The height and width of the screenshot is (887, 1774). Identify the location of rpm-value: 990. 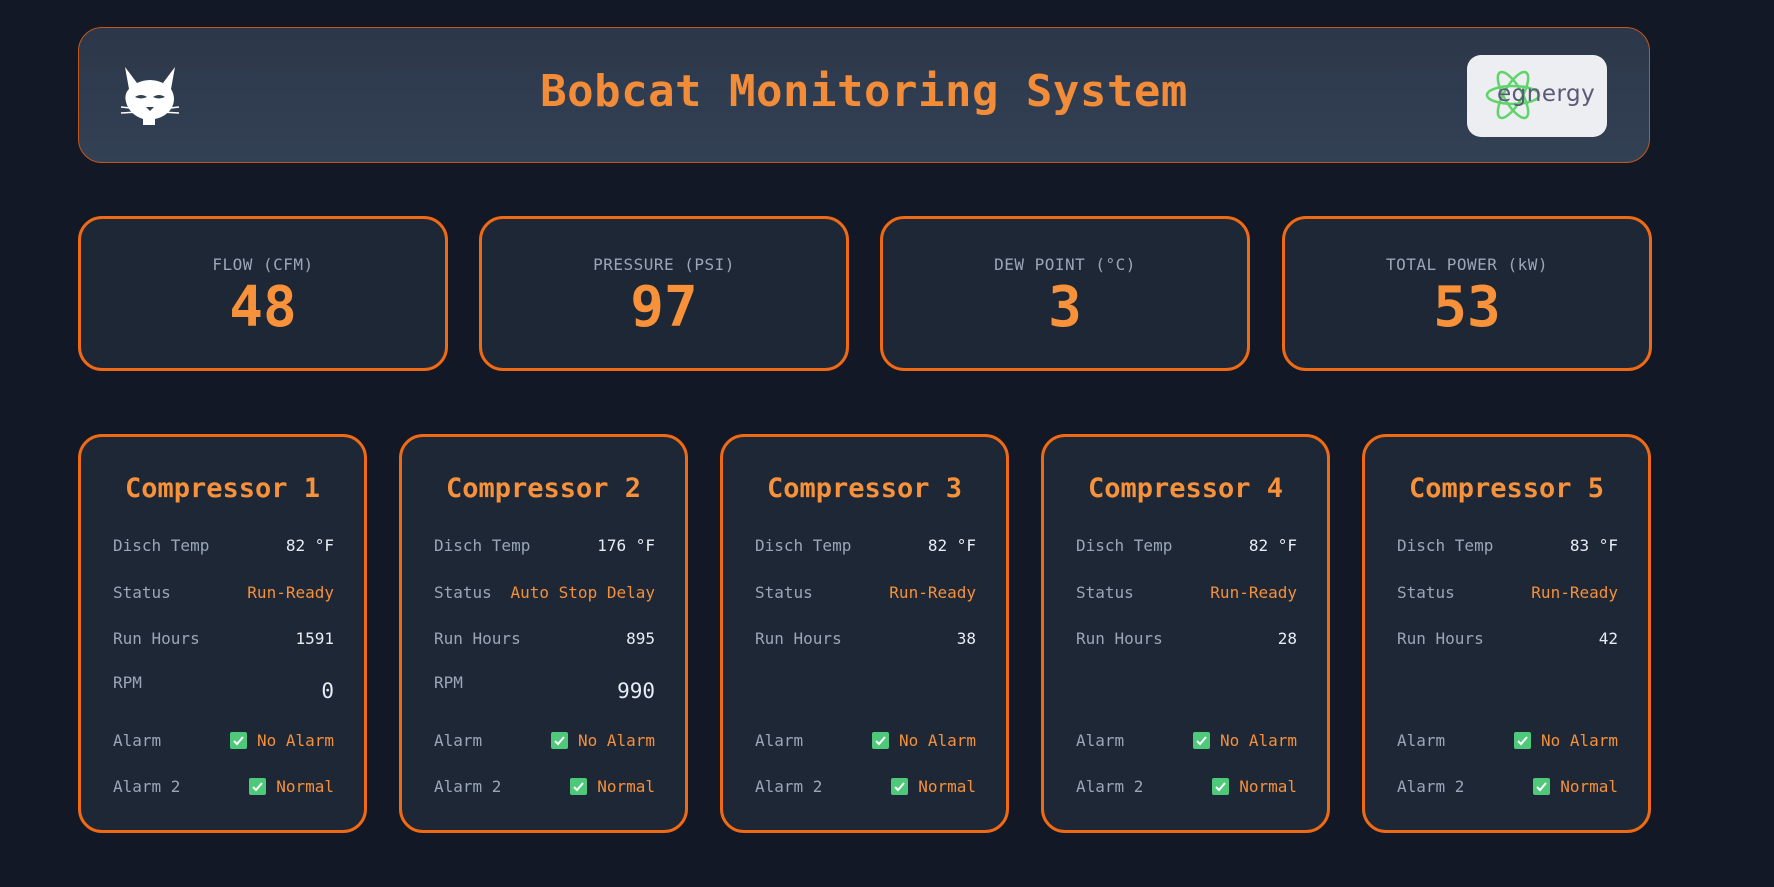
(636, 691).